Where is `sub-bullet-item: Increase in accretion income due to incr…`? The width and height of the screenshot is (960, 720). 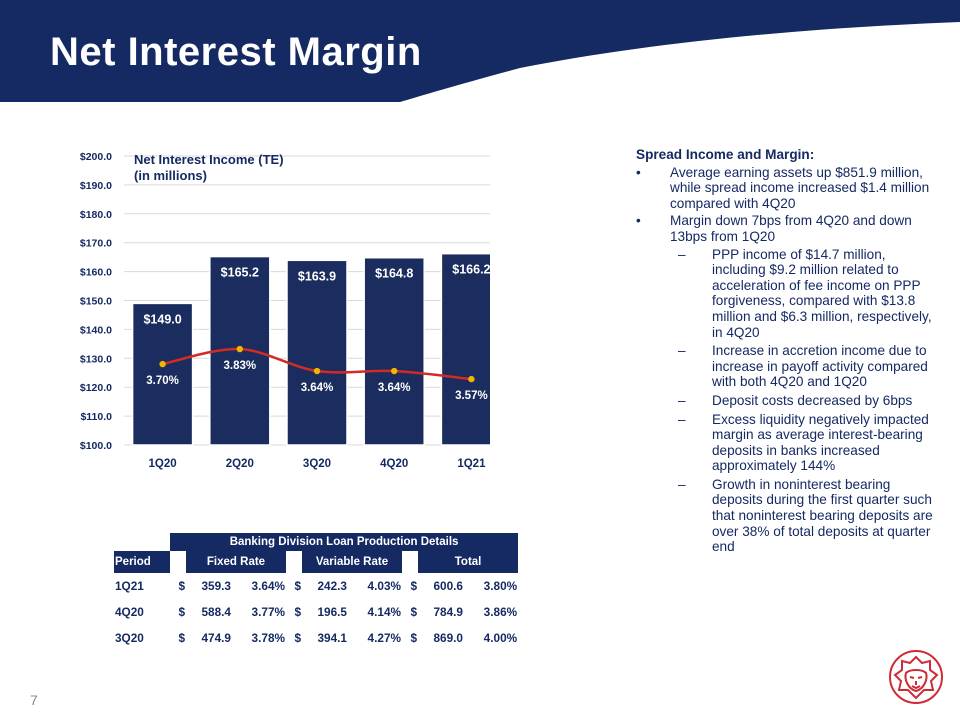 sub-bullet-item: Increase in accretion income due to incr… is located at coordinates (786, 366).